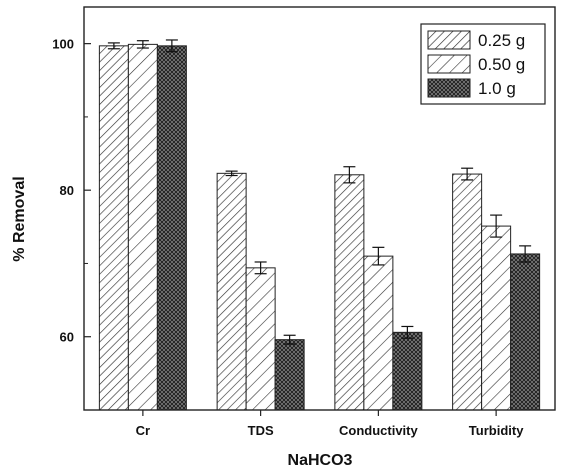  What do you see at coordinates (63, 44) in the screenshot?
I see `y-tick-label-2: 100` at bounding box center [63, 44].